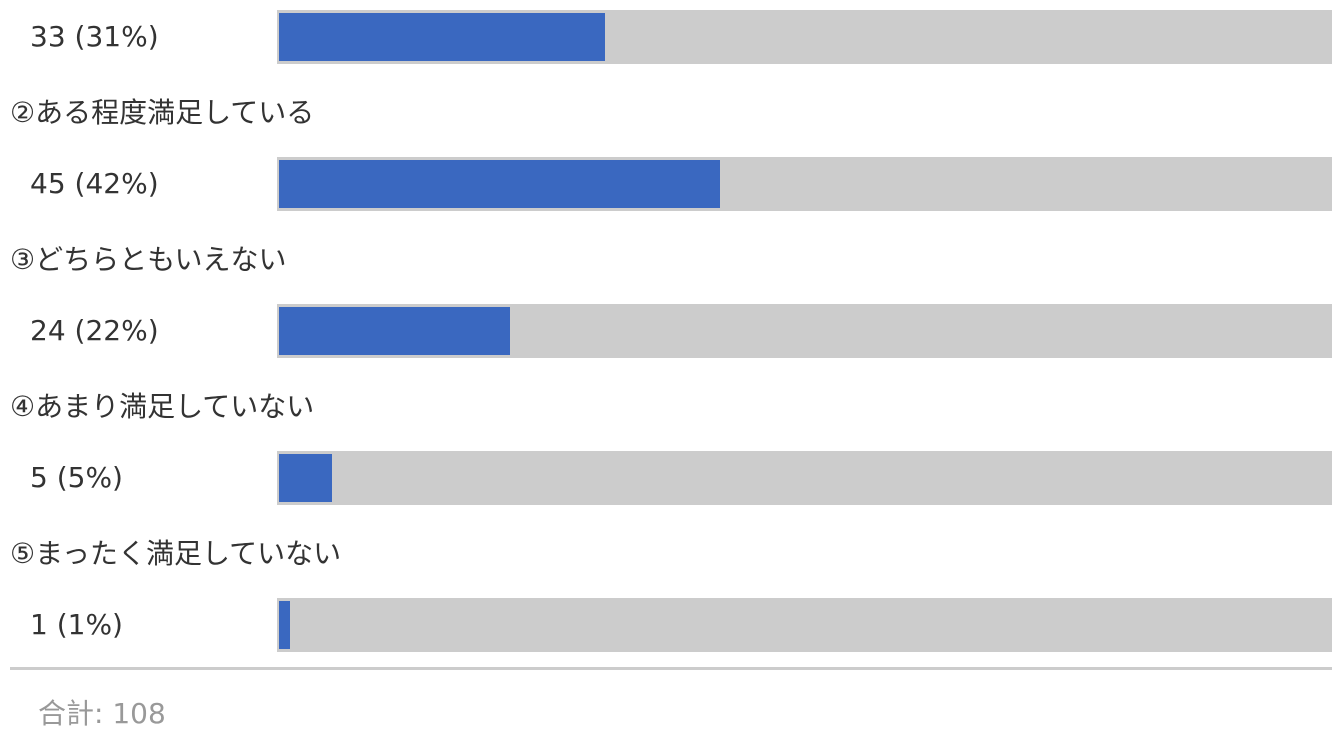 The image size is (1332, 732). I want to click on category-label: ③どちらともいえない, so click(148, 259).